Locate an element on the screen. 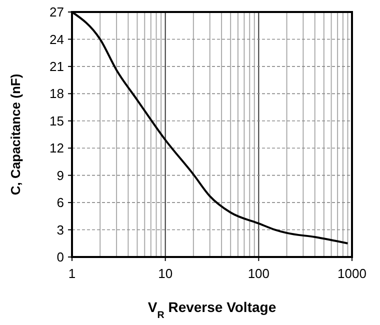  x-tick-label: 1 is located at coordinates (72, 273).